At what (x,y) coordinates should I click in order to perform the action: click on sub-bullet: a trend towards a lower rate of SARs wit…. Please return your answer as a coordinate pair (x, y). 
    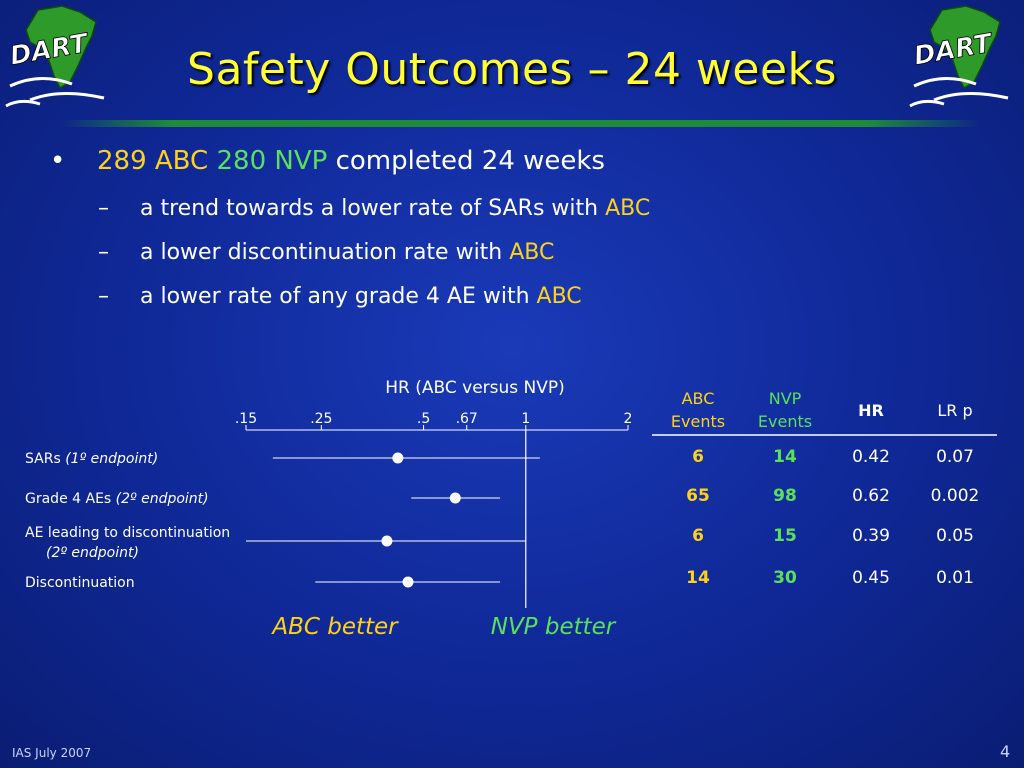
    Looking at the image, I should click on (395, 208).